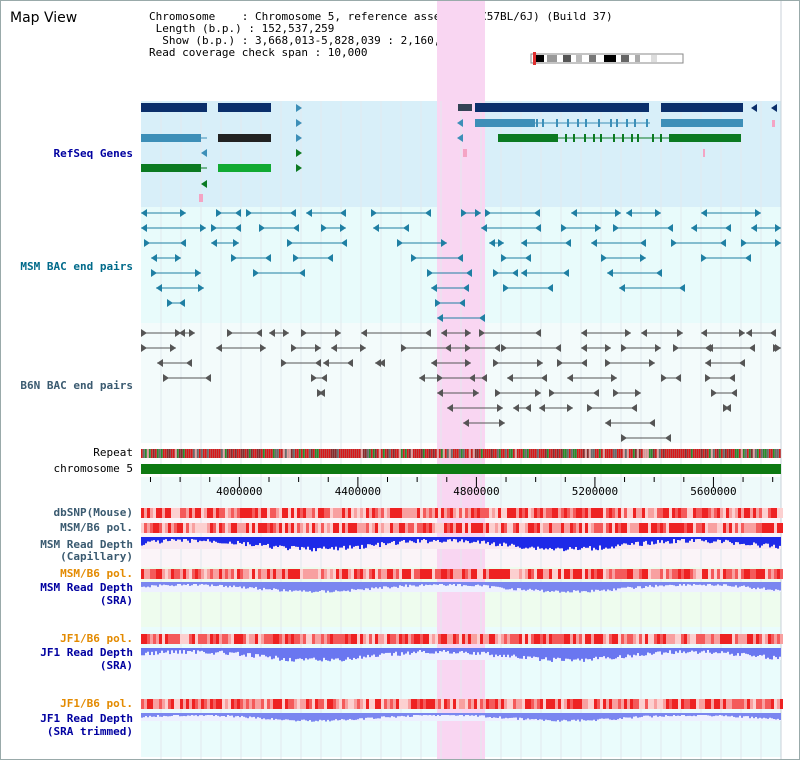 This screenshot has width=800, height=760. What do you see at coordinates (461, 469) in the screenshot?
I see `chromosome-bar` at bounding box center [461, 469].